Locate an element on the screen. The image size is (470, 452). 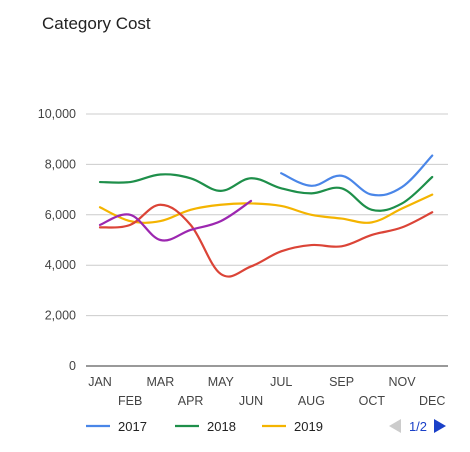
y-tick-label: 4,000 is located at coordinates (60, 265).